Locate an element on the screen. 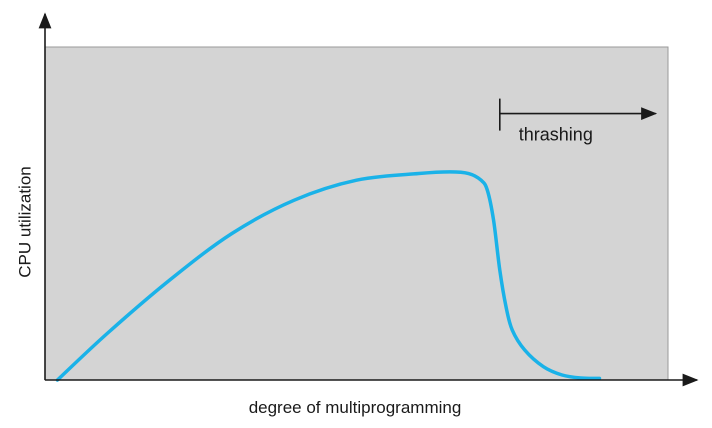 Image resolution: width=712 pixels, height=428 pixels. x-axis-label: degree of multiprogramming is located at coordinates (355, 407).